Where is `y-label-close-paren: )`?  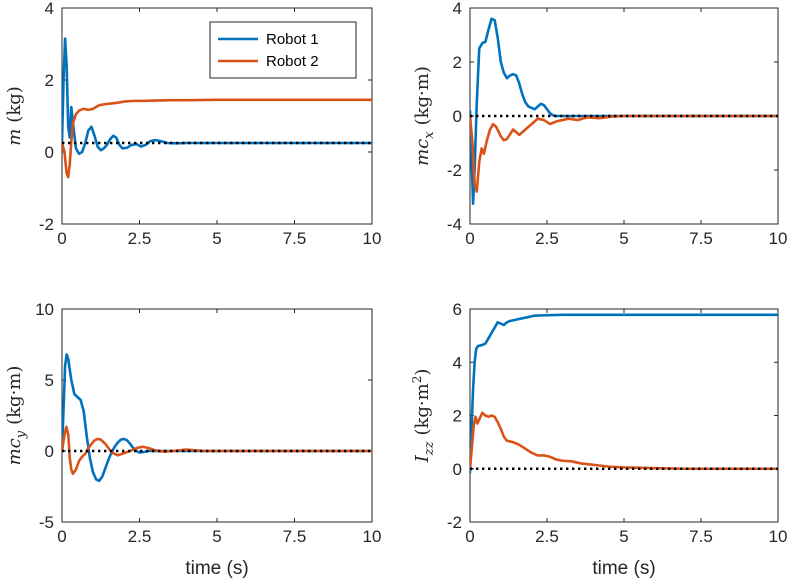
y-label-close-paren: ) is located at coordinates (422, 372).